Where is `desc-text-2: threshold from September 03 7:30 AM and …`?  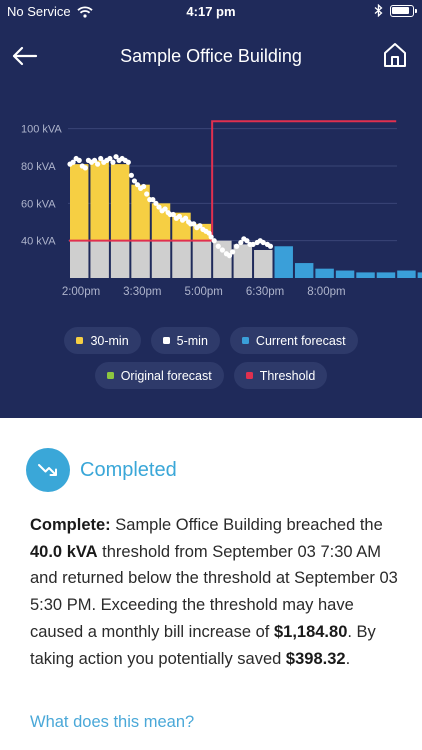 desc-text-2: threshold from September 03 7:30 AM and … is located at coordinates (214, 591).